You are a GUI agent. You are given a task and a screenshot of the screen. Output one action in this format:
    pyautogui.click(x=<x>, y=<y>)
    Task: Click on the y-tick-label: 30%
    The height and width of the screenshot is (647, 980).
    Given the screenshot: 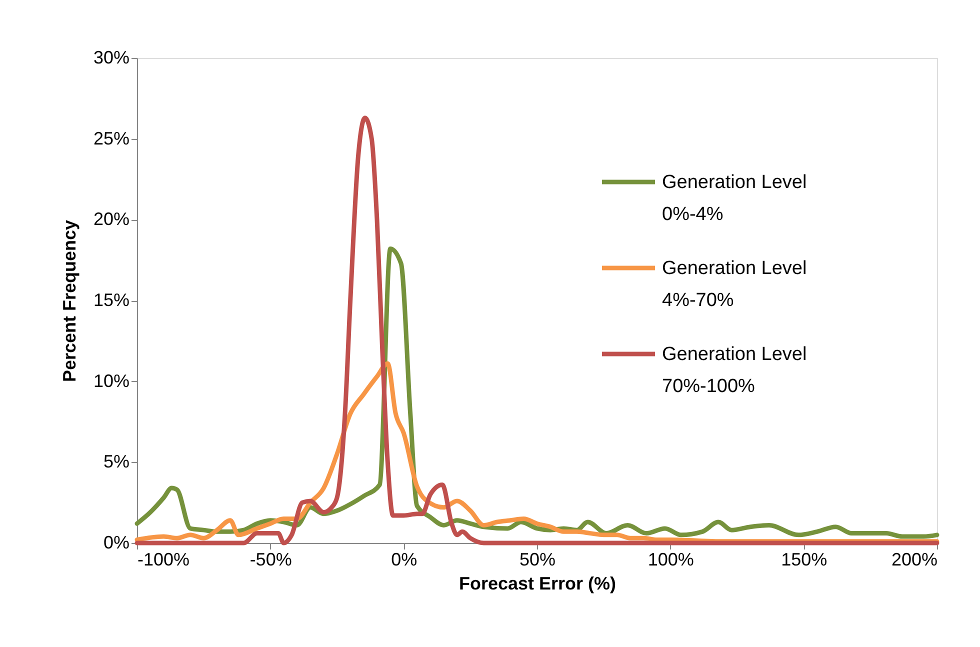 What is the action you would take?
    pyautogui.click(x=111, y=58)
    